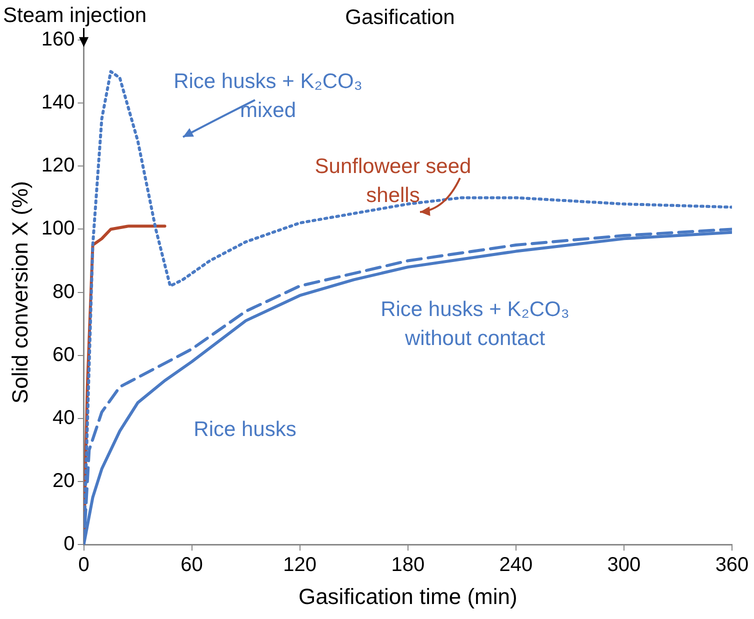 This screenshot has width=754, height=619. What do you see at coordinates (58, 39) in the screenshot?
I see `y-tick-label: 160` at bounding box center [58, 39].